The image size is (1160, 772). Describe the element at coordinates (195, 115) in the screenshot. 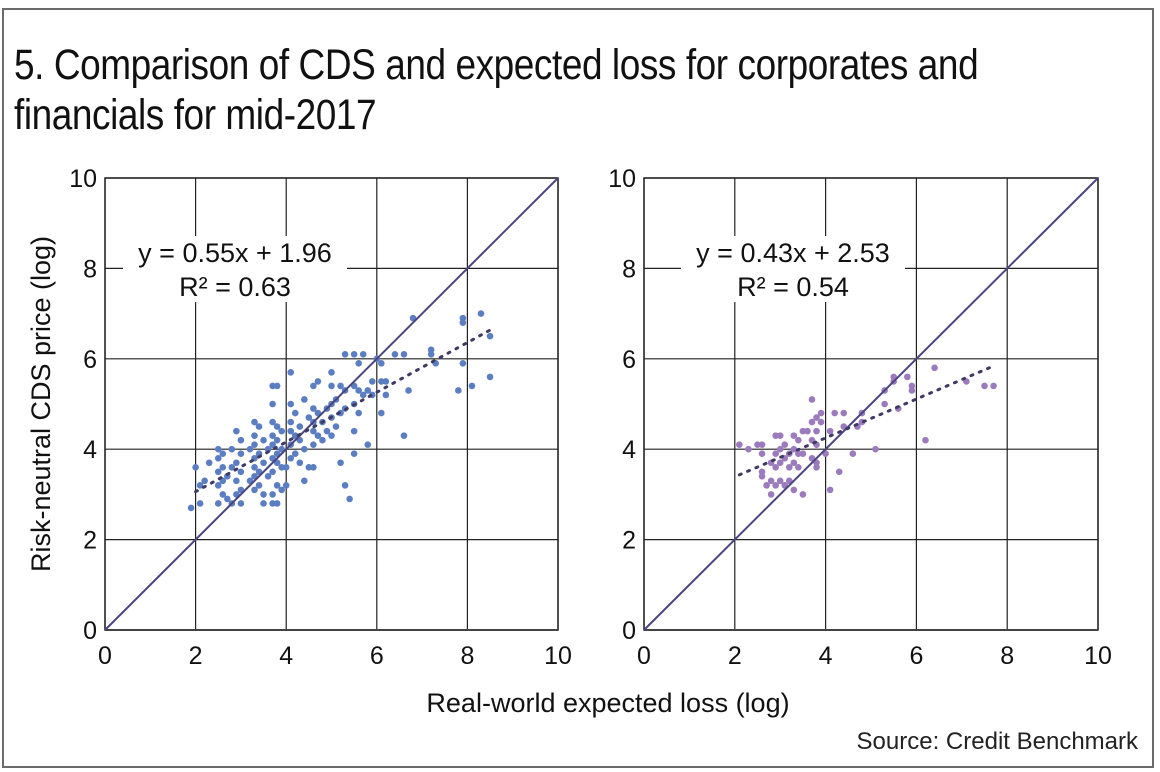

I see `chart-title-line-2: financials for mid-2017` at that location.